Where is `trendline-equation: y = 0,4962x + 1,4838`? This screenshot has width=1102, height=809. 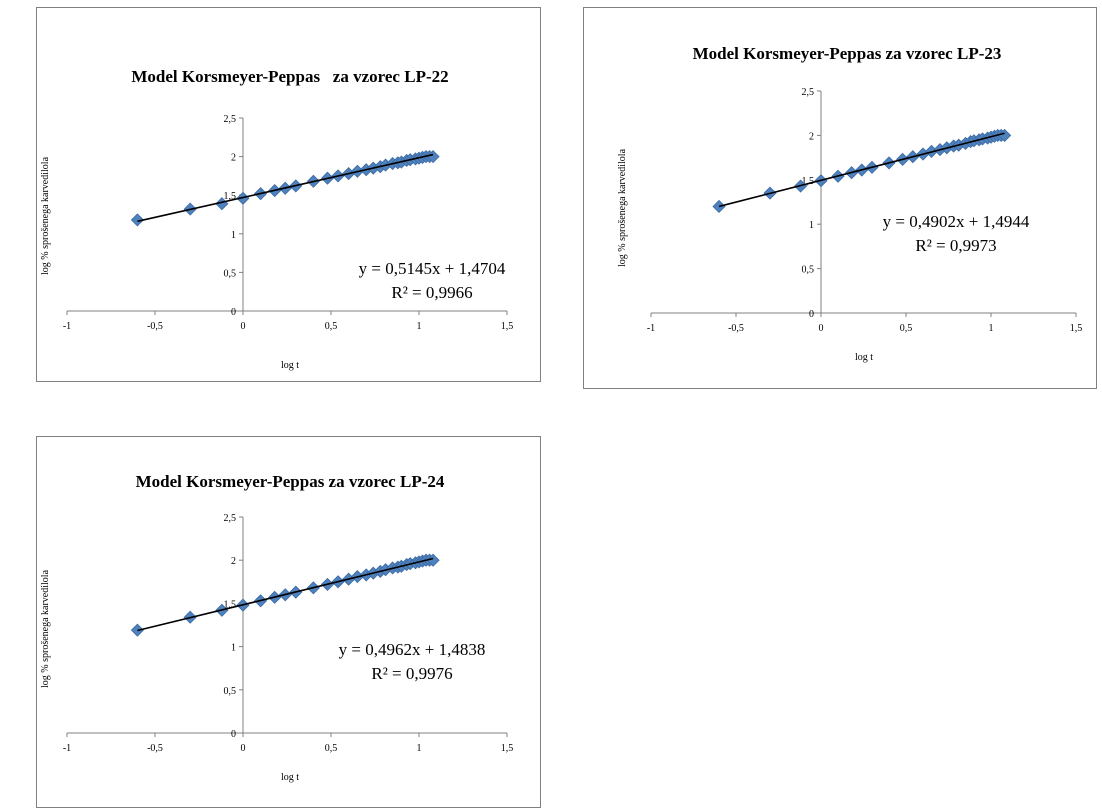
trendline-equation: y = 0,4962x + 1,4838 is located at coordinates (412, 649).